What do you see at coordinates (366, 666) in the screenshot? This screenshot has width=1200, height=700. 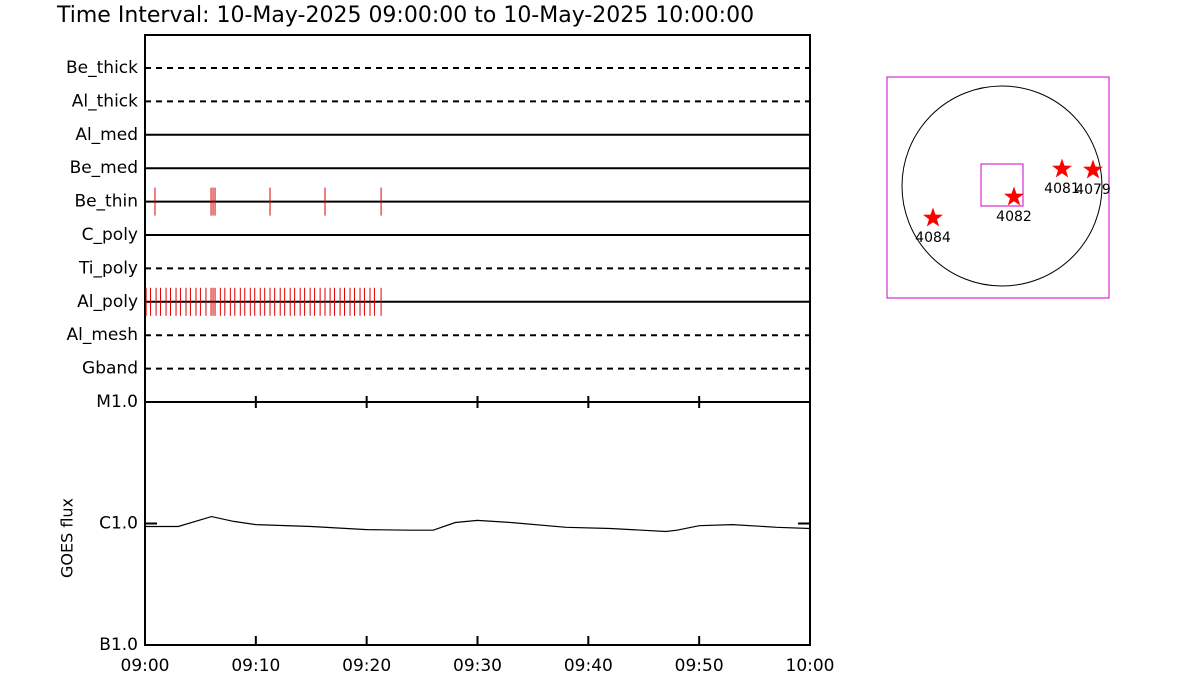 I see `x-tick-label: 09:20` at bounding box center [366, 666].